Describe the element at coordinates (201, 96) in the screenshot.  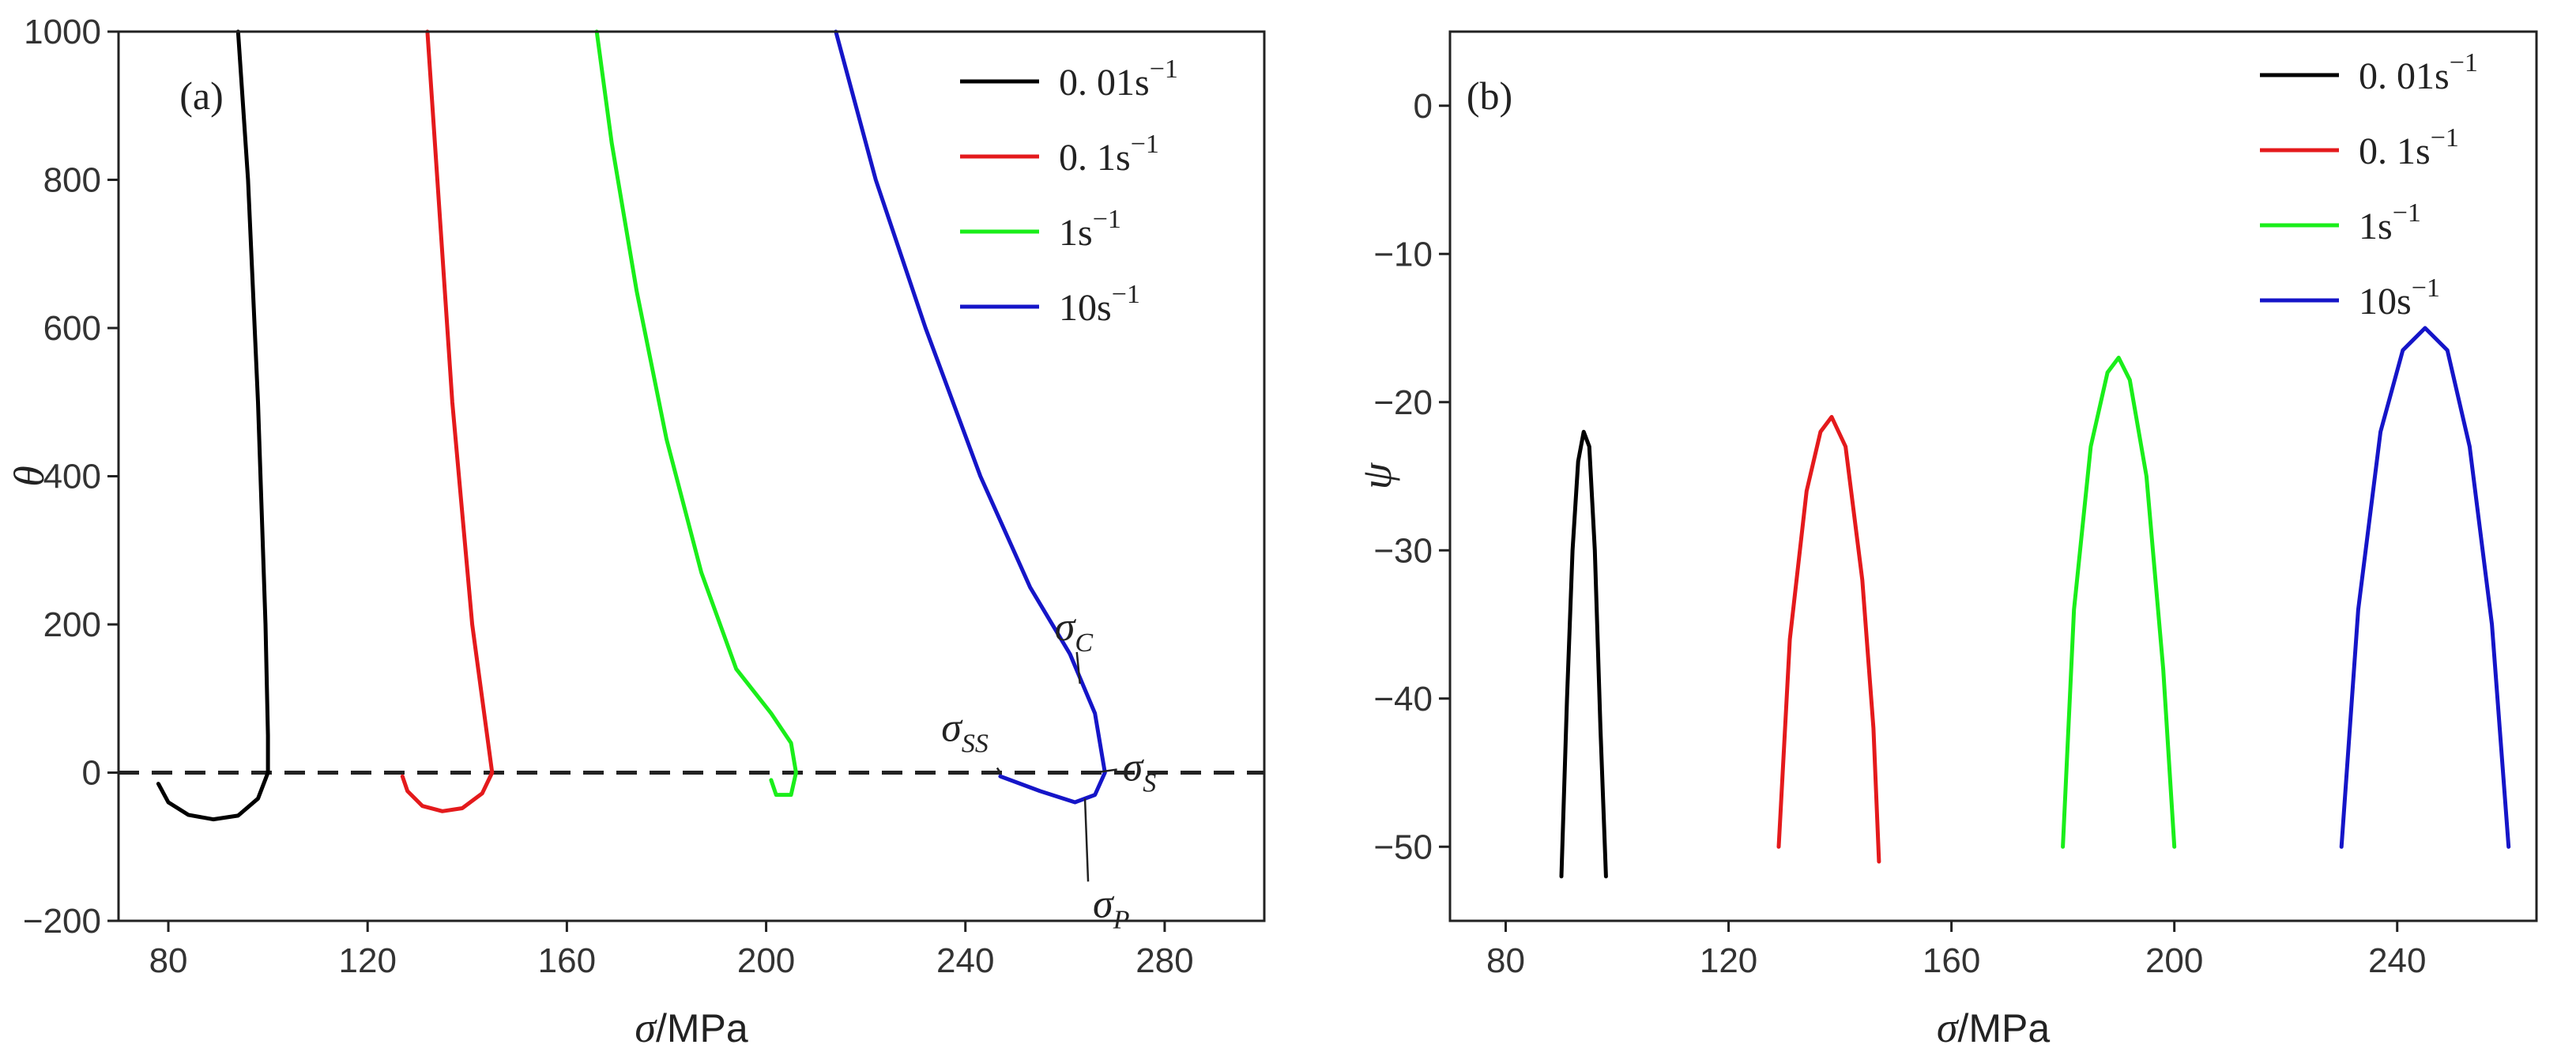
I see `panel-label: (a)` at that location.